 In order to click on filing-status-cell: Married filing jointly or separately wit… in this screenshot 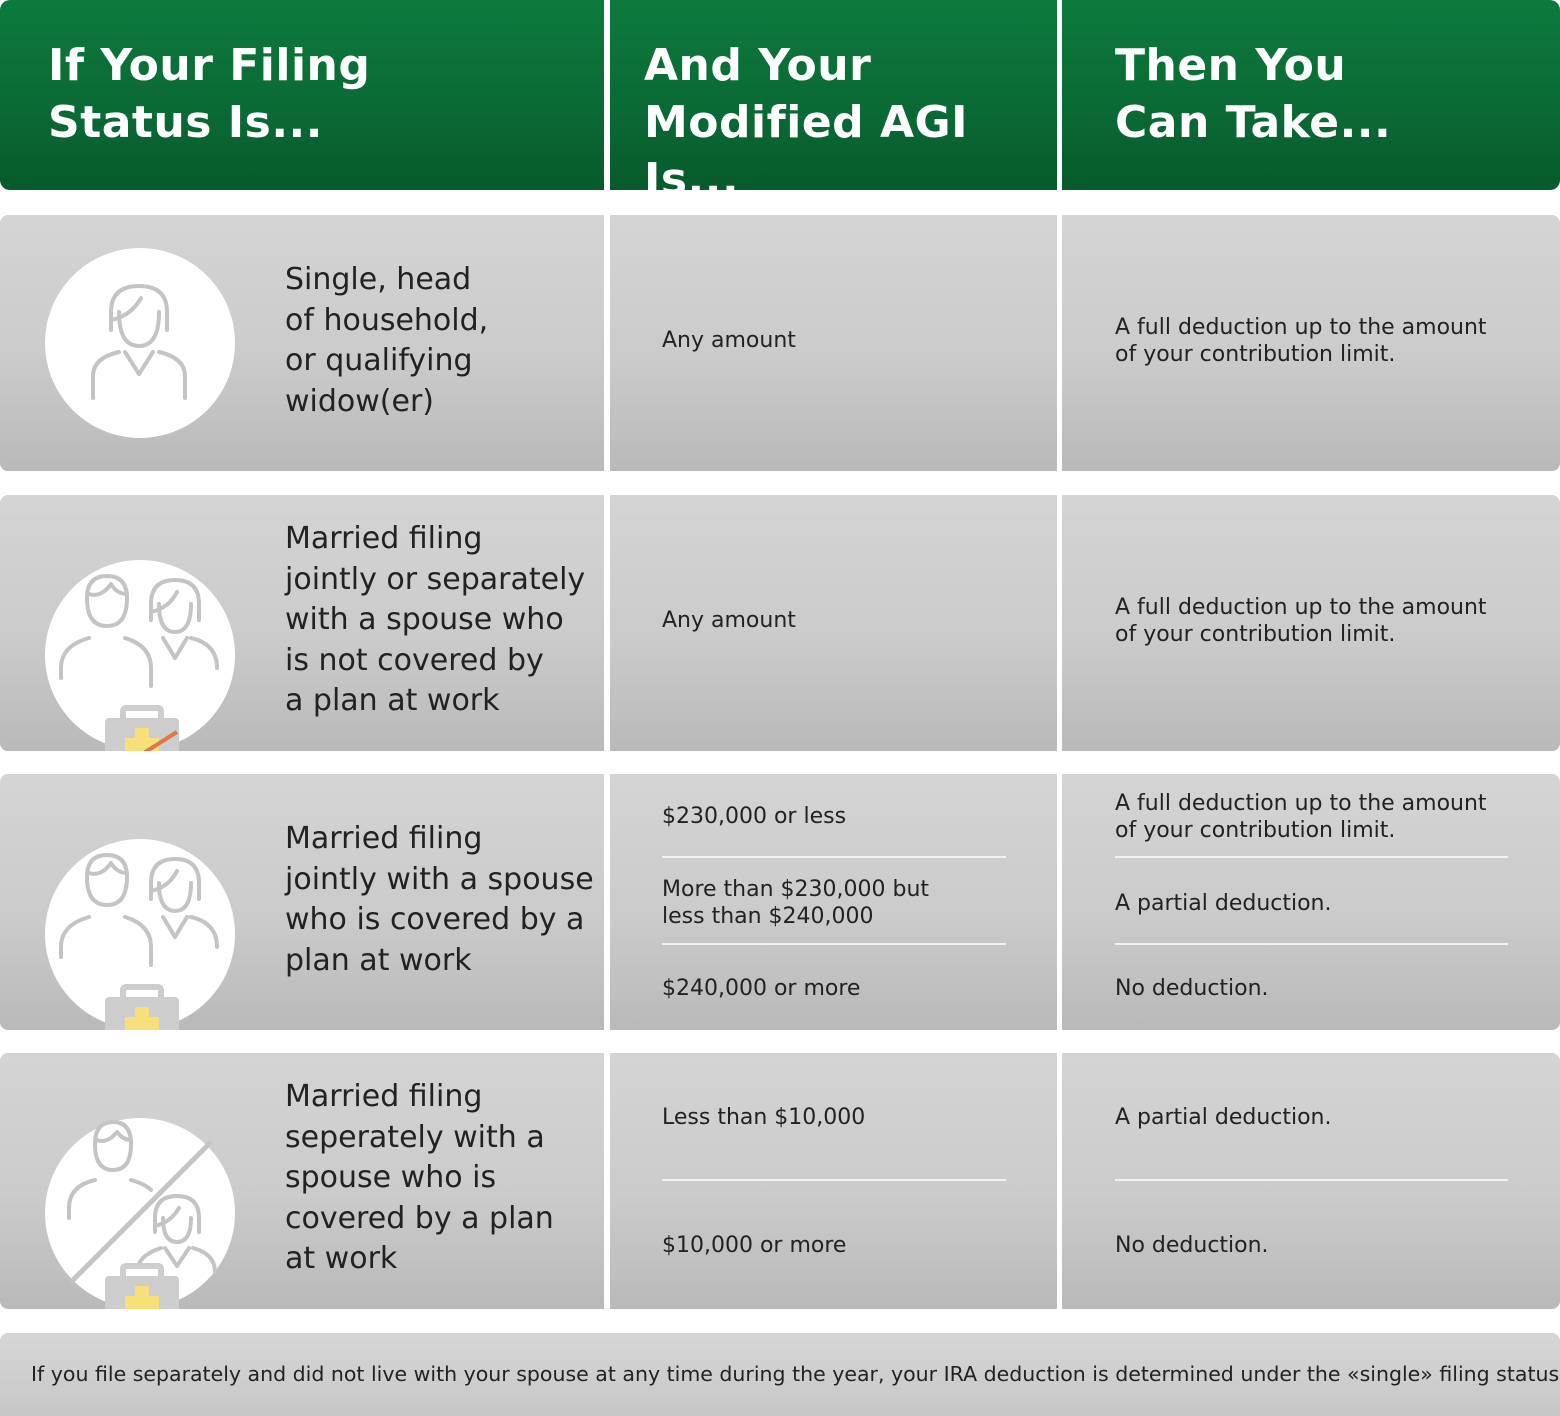, I will do `click(302, 623)`.